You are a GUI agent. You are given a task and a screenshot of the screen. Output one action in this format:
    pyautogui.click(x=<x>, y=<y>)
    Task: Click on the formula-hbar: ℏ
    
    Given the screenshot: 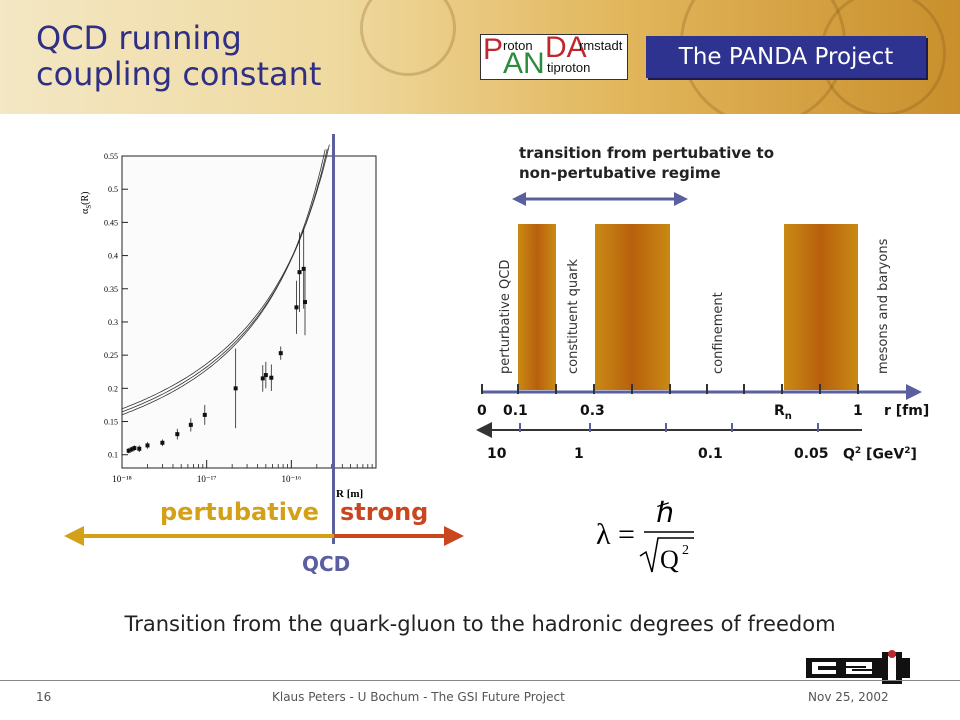 What is the action you would take?
    pyautogui.click(x=665, y=513)
    